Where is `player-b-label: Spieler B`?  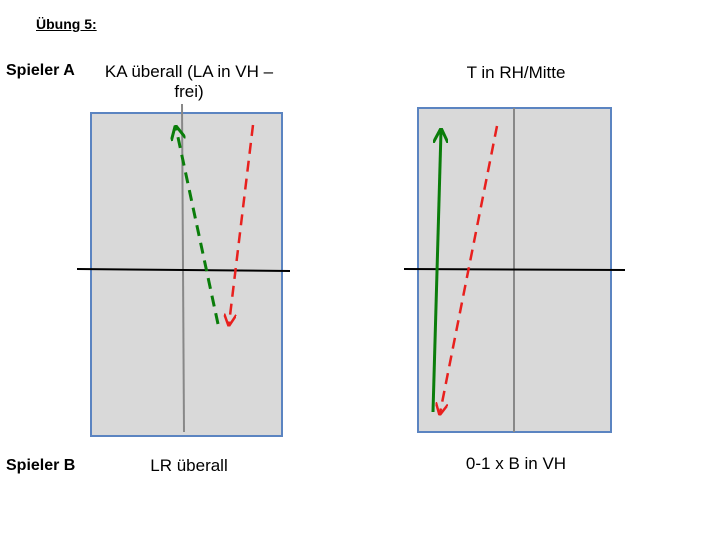
player-b-label: Spieler B is located at coordinates (41, 465).